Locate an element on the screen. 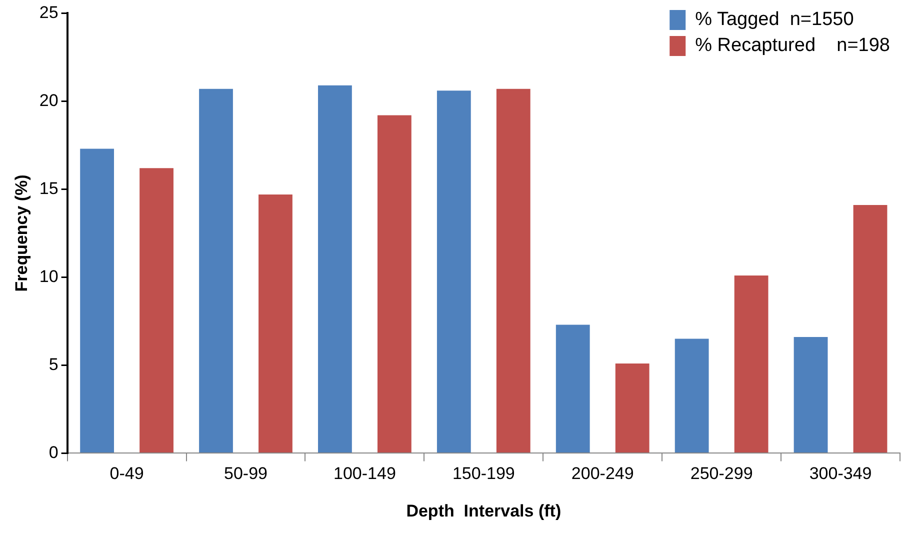 This screenshot has height=536, width=914. y-tick-label: 0 is located at coordinates (53, 452).